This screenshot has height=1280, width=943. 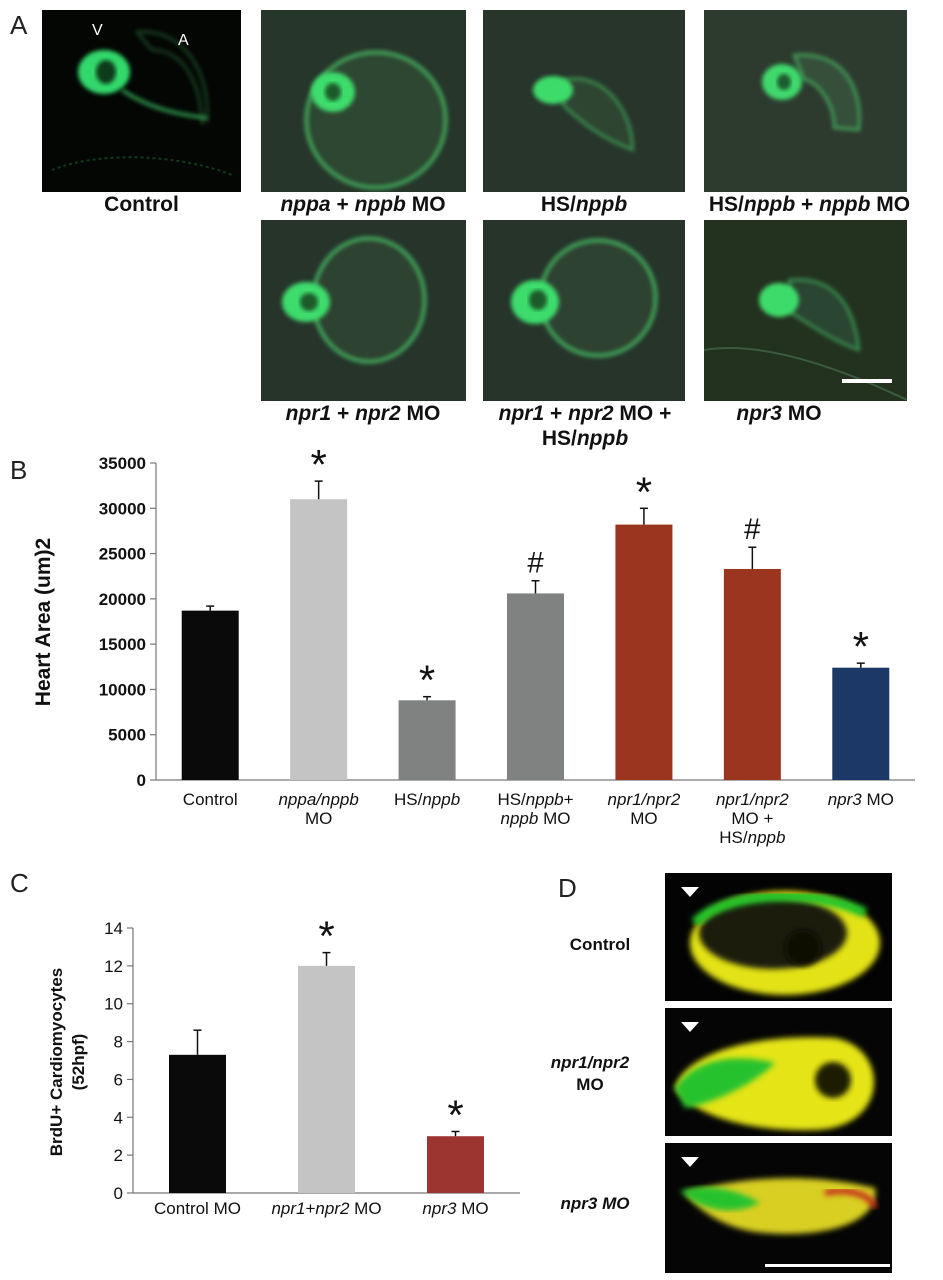 What do you see at coordinates (122, 644) in the screenshot?
I see `y-tick-label: 15000` at bounding box center [122, 644].